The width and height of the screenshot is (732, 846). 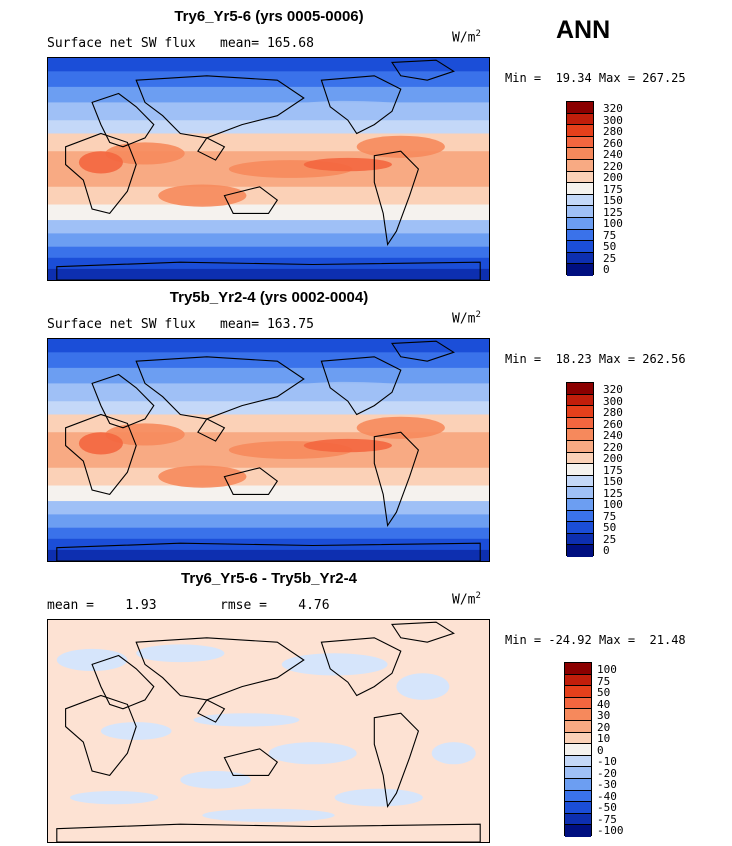 What do you see at coordinates (595, 78) in the screenshot?
I see `panel-1-minmax: Min = 19.34 Max = 267.25` at bounding box center [595, 78].